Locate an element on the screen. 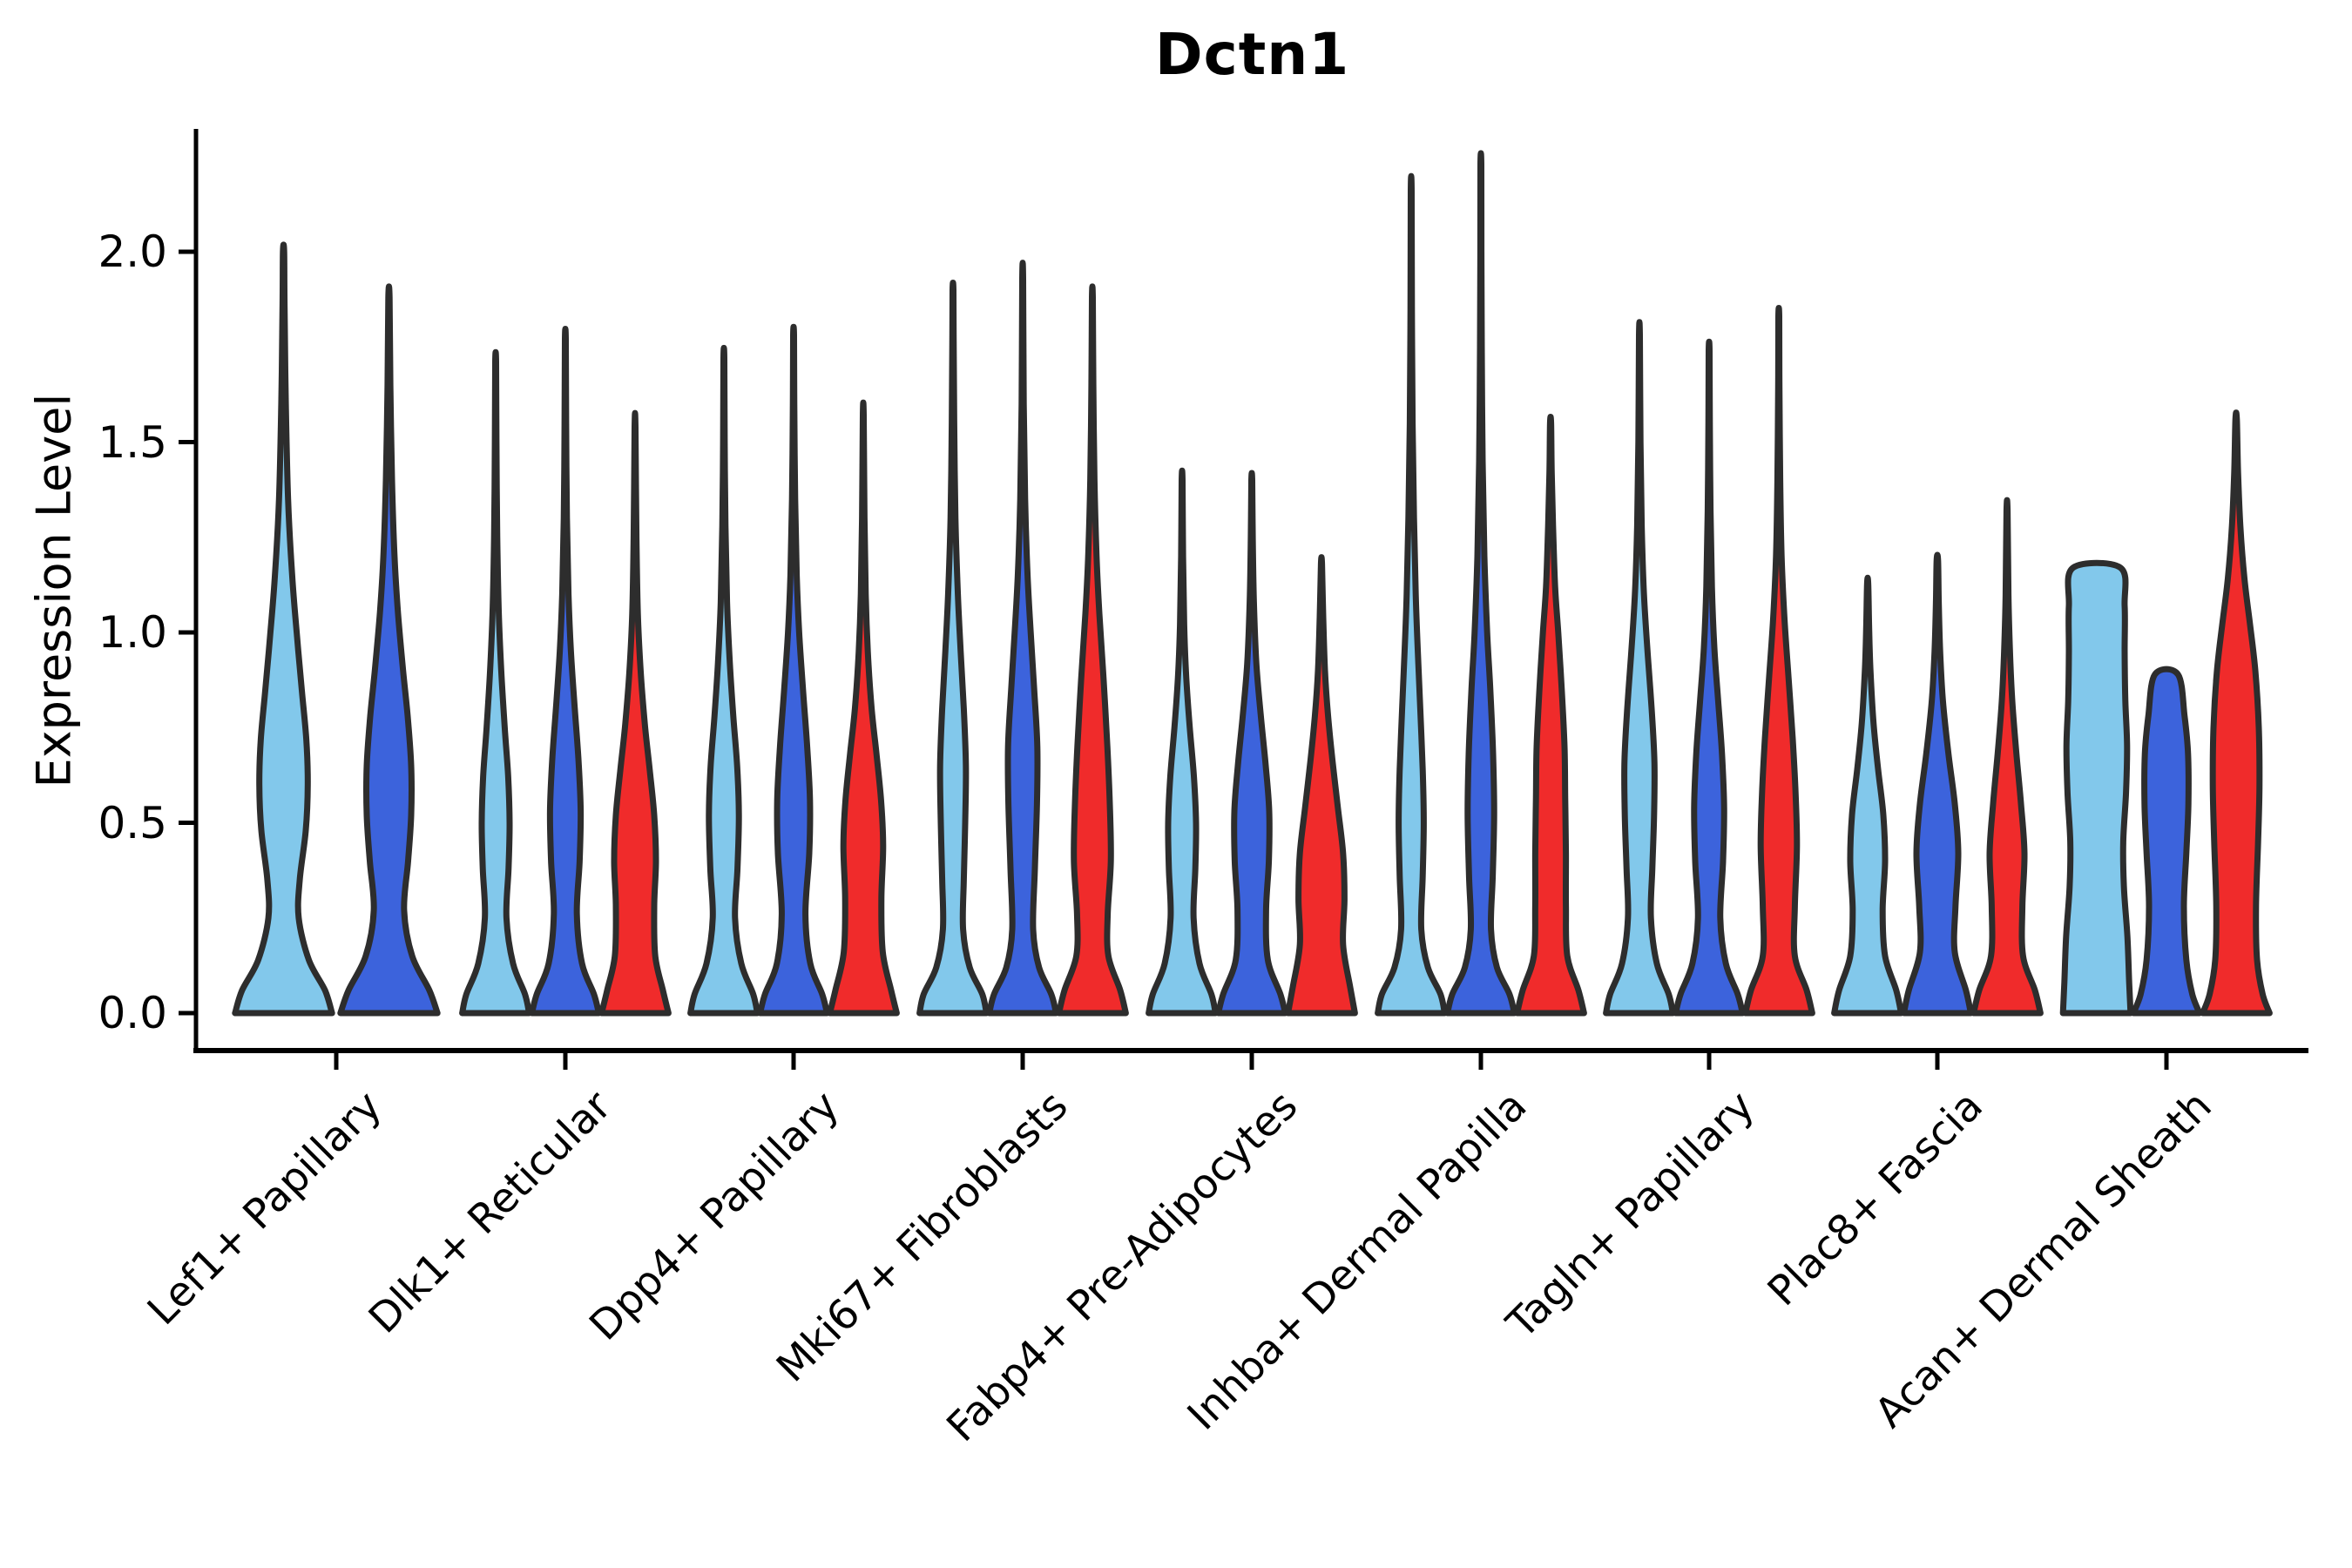 The width and height of the screenshot is (2352, 1568). y-tick-label: 1.0 is located at coordinates (132, 633).